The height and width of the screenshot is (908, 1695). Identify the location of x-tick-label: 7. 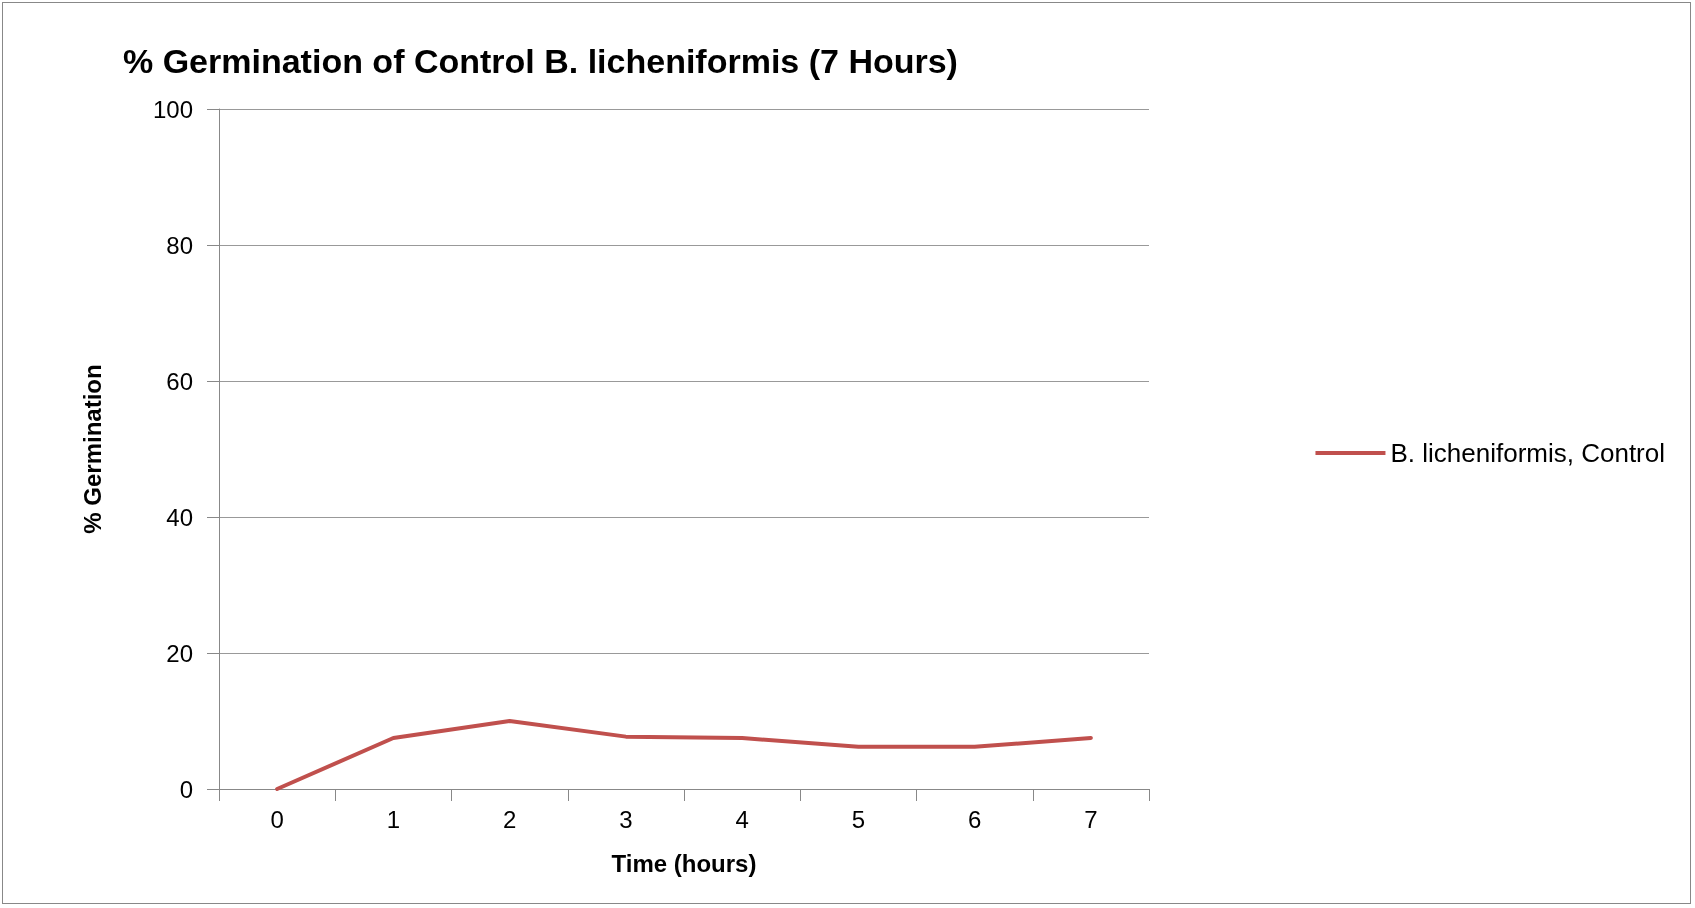
(1091, 819).